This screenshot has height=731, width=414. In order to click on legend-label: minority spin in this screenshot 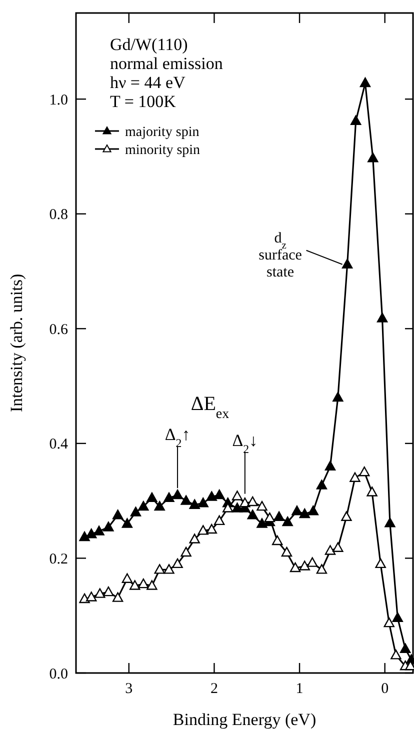, I will do `click(162, 150)`.